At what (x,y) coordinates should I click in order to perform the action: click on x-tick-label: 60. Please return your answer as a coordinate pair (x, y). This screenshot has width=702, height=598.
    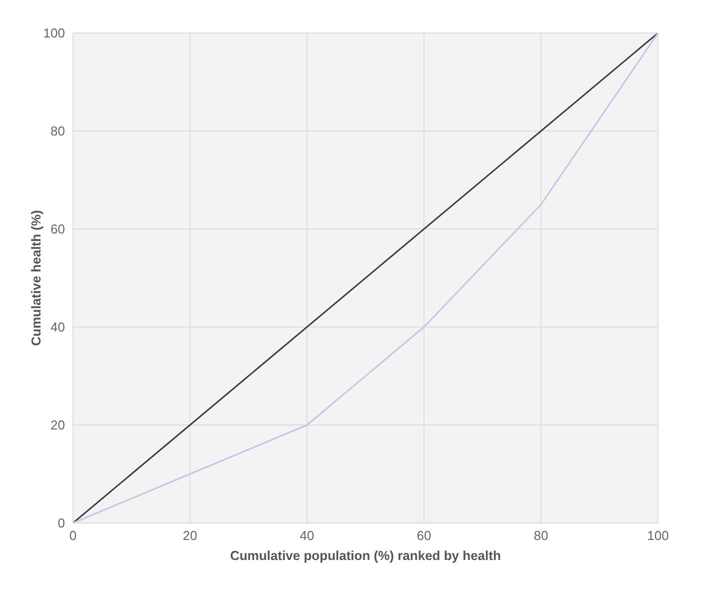
    Looking at the image, I should click on (424, 536).